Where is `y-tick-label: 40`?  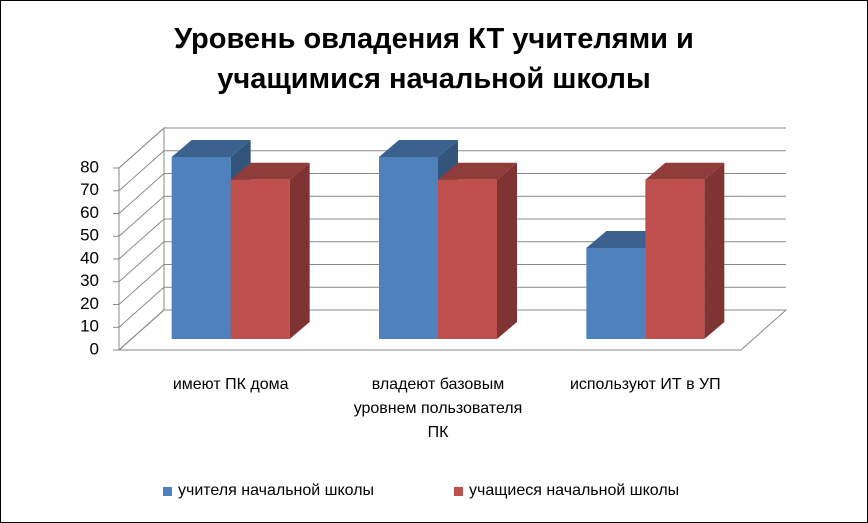
y-tick-label: 40 is located at coordinates (89, 257).